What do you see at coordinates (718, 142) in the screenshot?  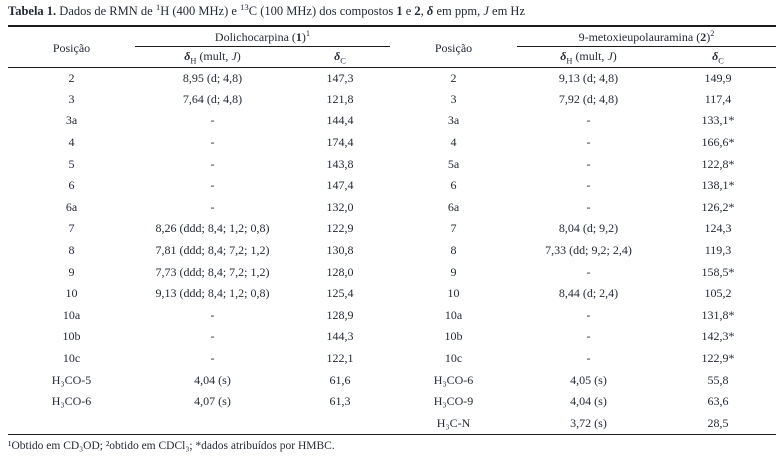 I see `cell: 166,6*` at bounding box center [718, 142].